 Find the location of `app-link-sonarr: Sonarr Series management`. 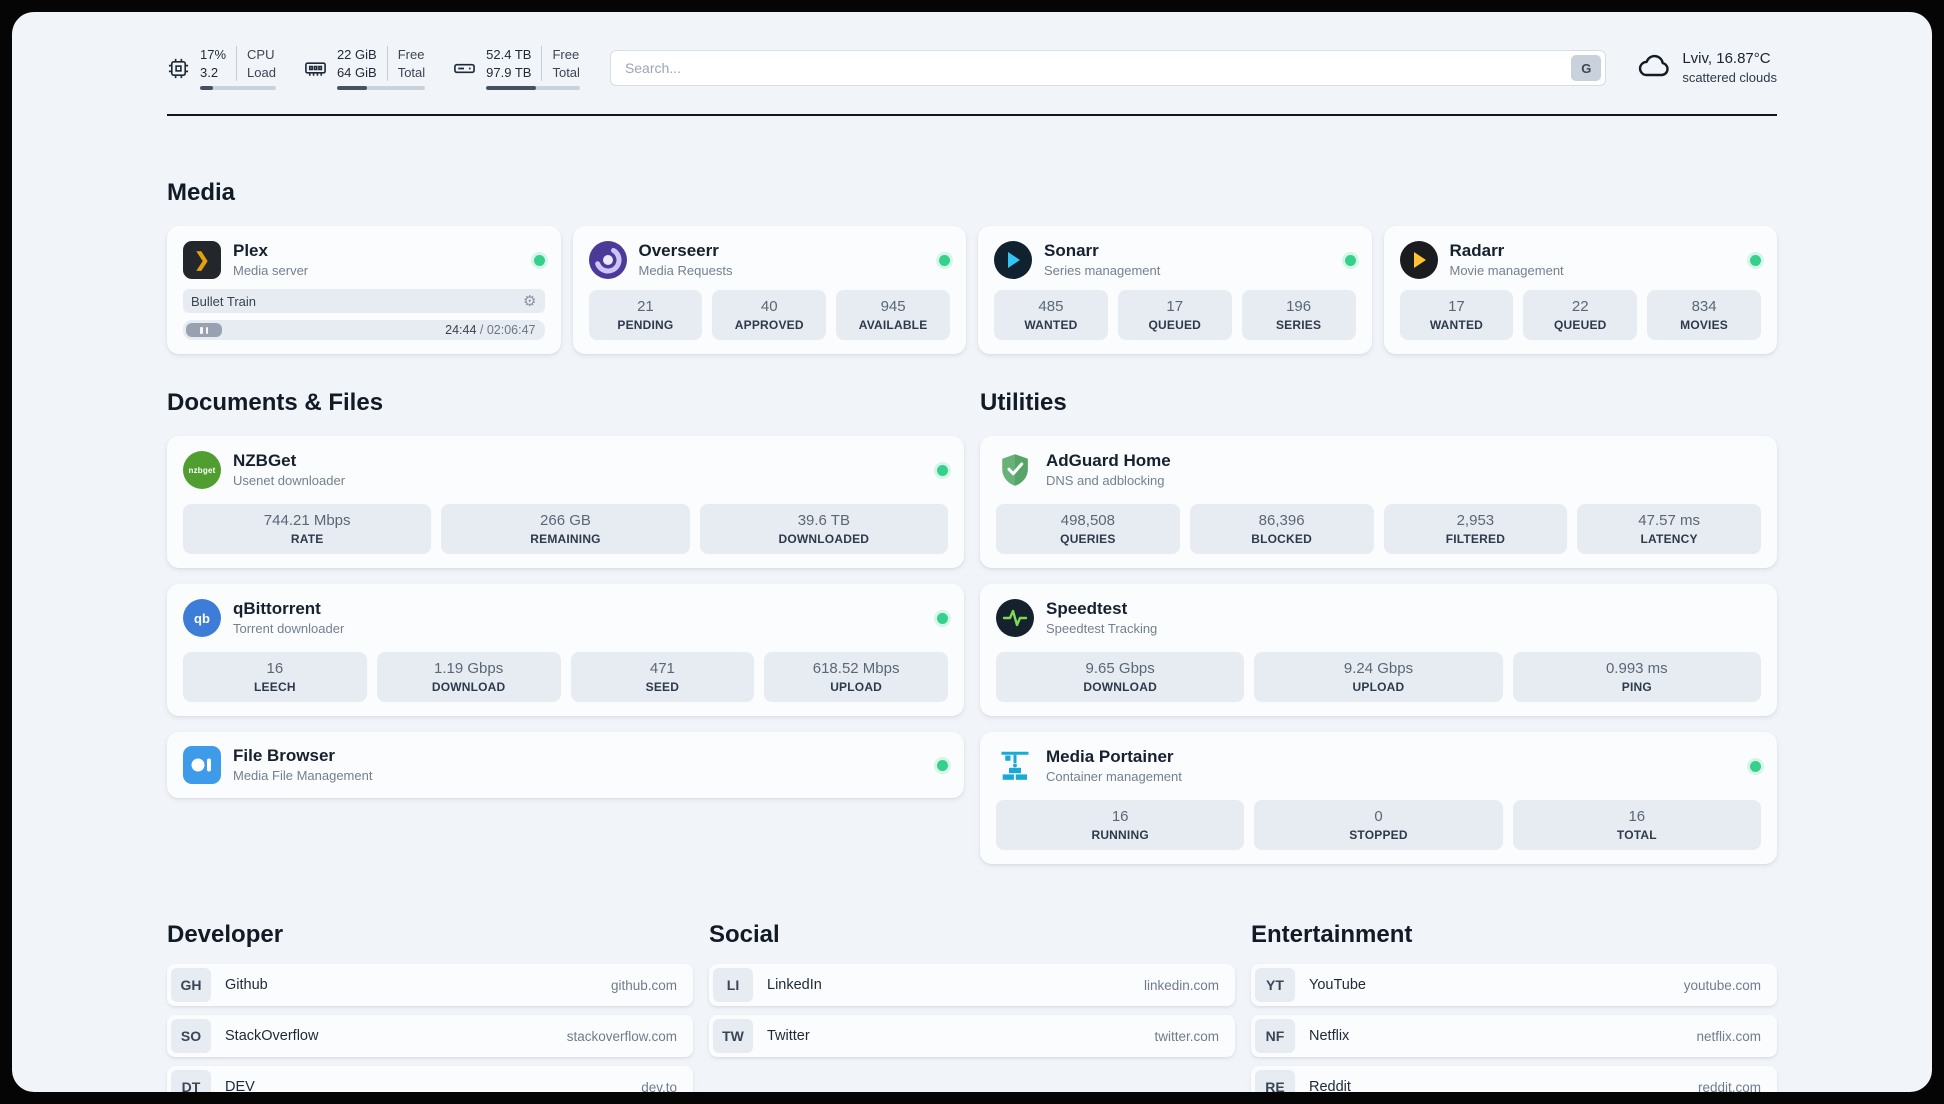

app-link-sonarr: Sonarr Series management is located at coordinates (1175, 260).